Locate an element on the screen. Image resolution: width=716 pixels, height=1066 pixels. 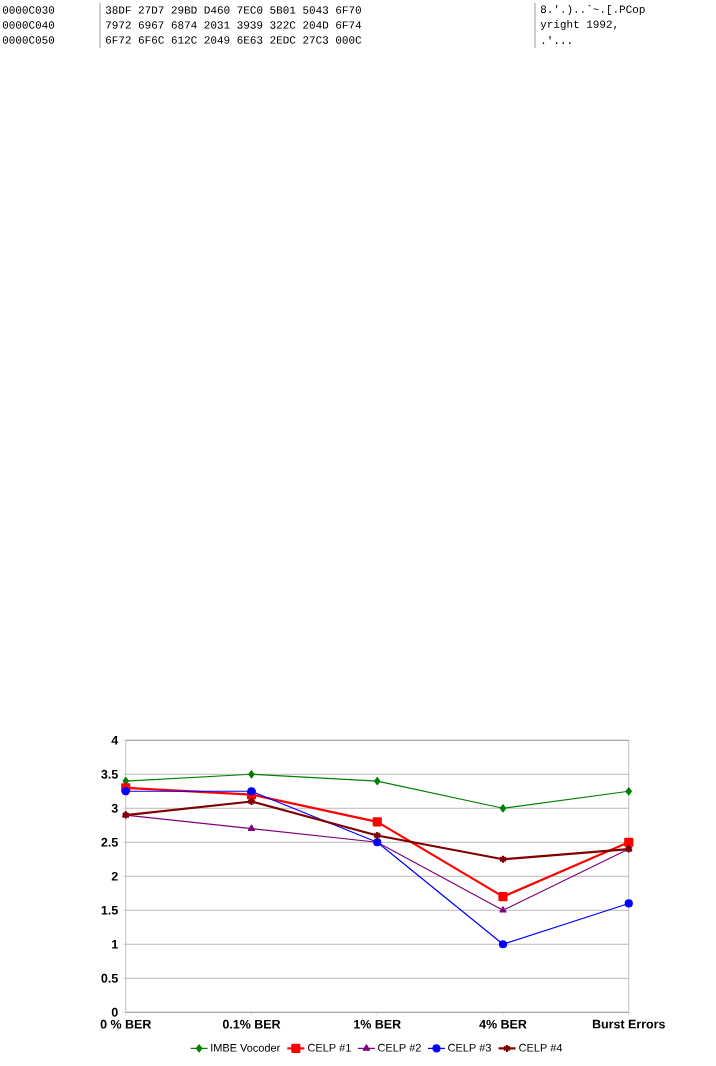
x-tick-label: 4% BER is located at coordinates (503, 1024).